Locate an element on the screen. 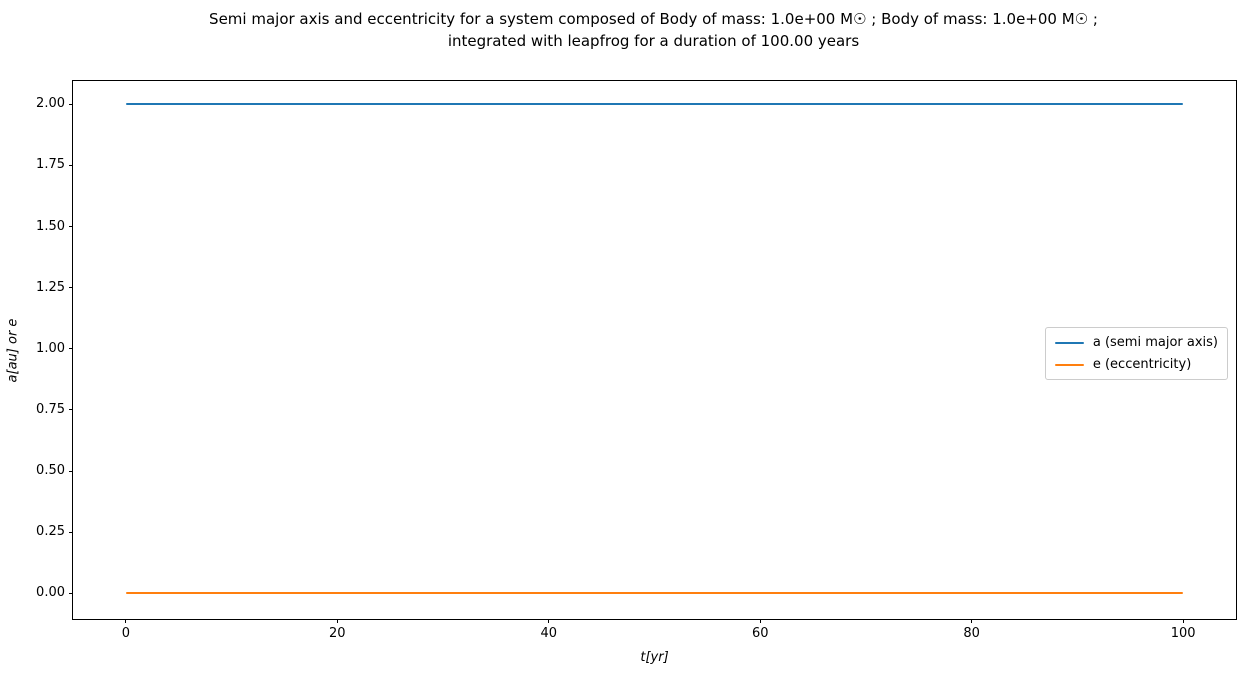 Image resolution: width=1244 pixels, height=676 pixels. y-tick-label: 0.25 is located at coordinates (50, 532).